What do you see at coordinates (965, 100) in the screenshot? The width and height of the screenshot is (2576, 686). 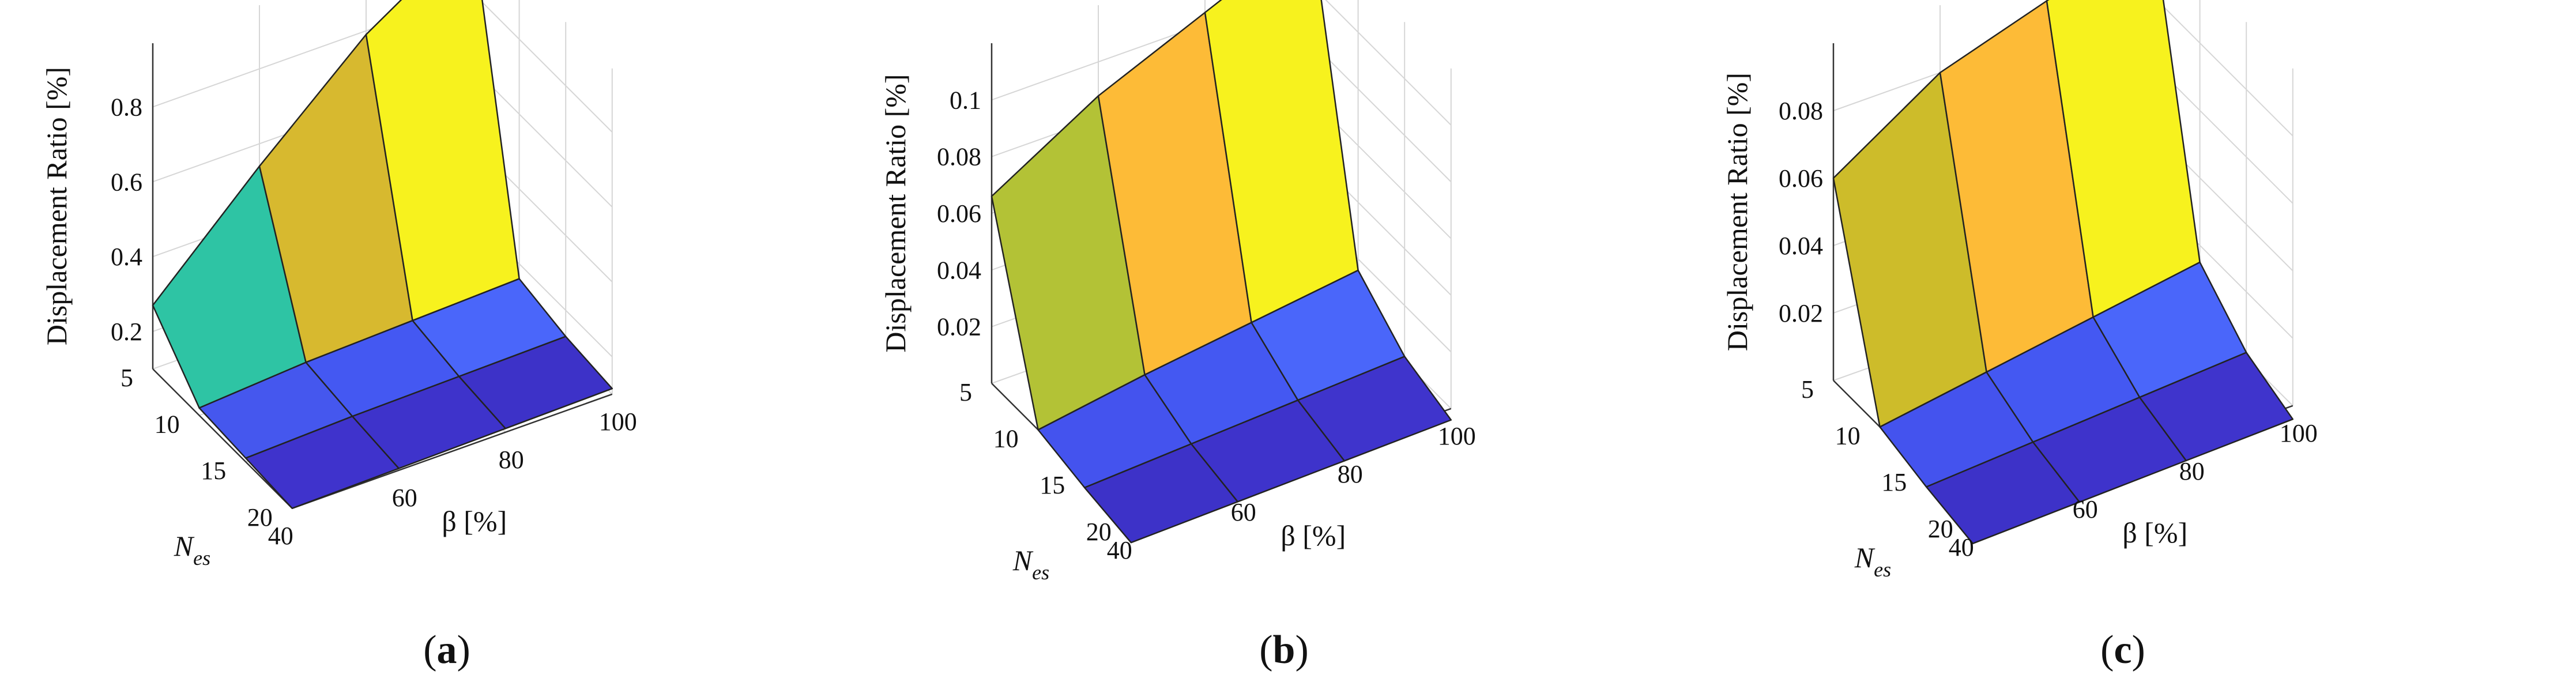 I see `z-tick-label: 0.1` at bounding box center [965, 100].